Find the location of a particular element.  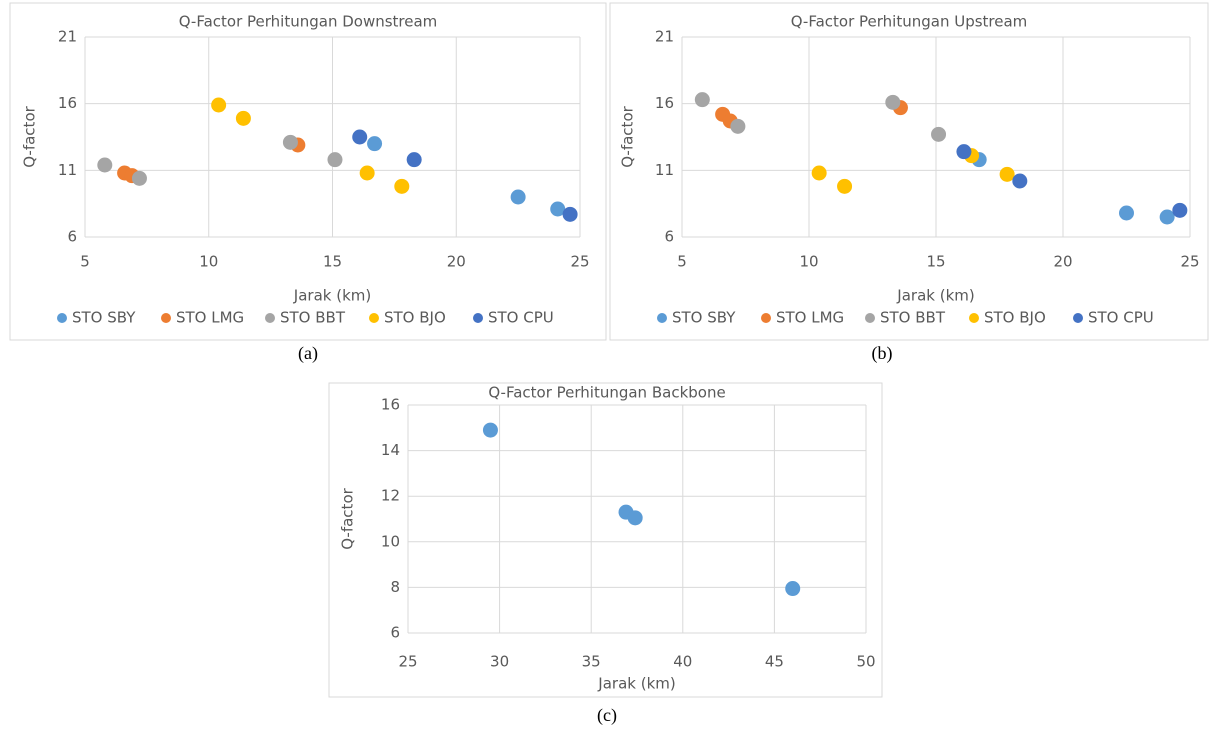

y-tick-label: 12 is located at coordinates (390, 496).